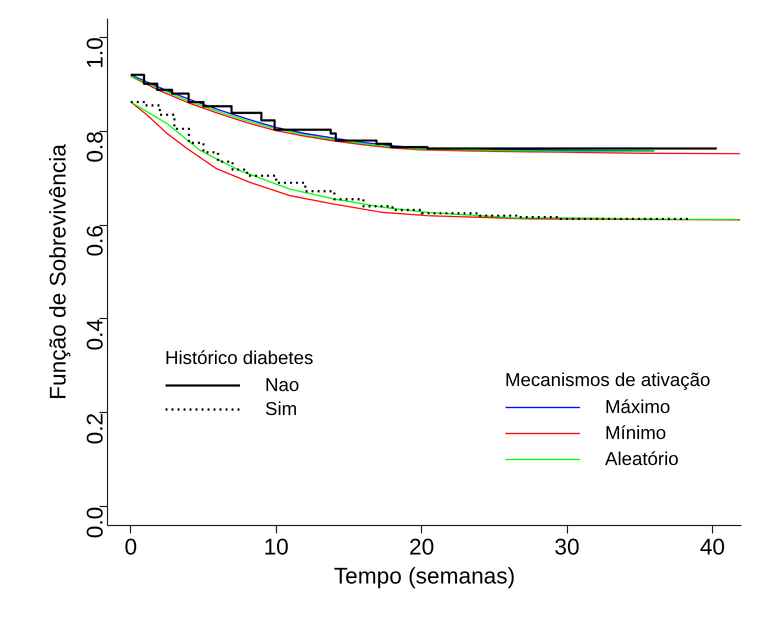  What do you see at coordinates (57, 272) in the screenshot?
I see `y-axis-title: Função de Sobrevivência` at bounding box center [57, 272].